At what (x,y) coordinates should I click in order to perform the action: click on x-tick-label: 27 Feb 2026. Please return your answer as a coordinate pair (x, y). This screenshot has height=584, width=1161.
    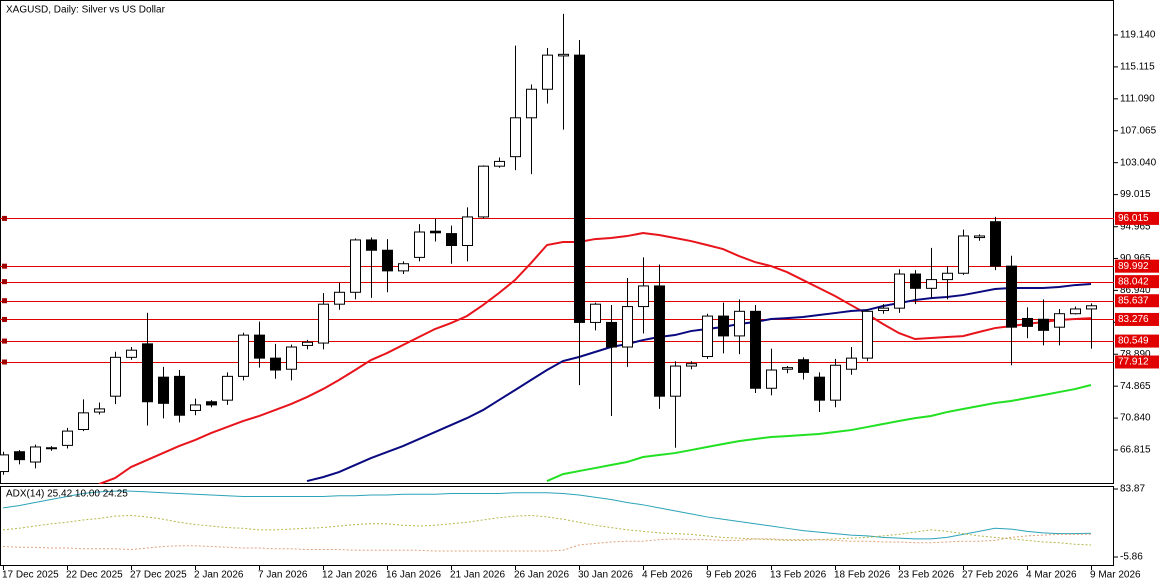
    Looking at the image, I should click on (990, 575).